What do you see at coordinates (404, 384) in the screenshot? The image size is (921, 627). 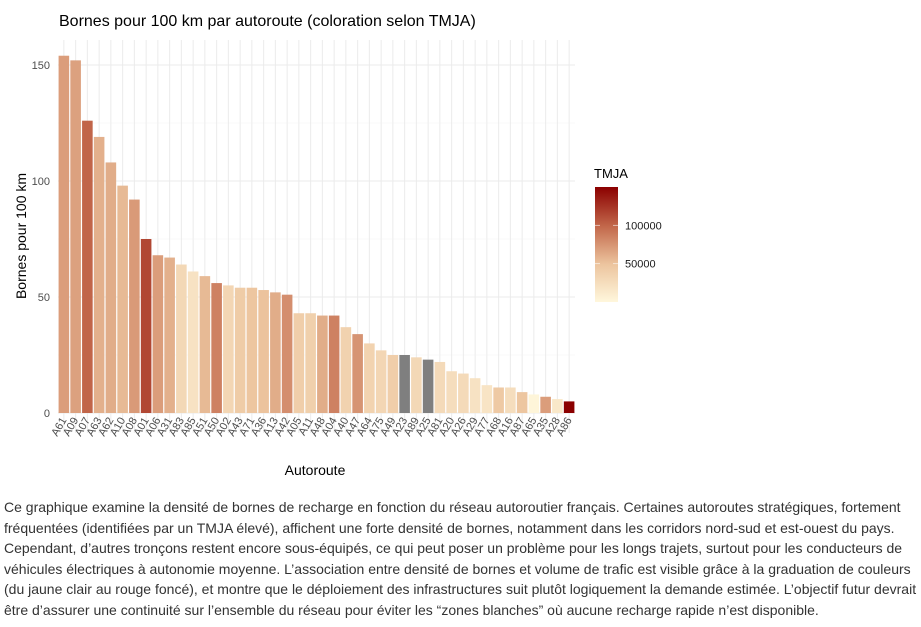 I see `bar-a23` at bounding box center [404, 384].